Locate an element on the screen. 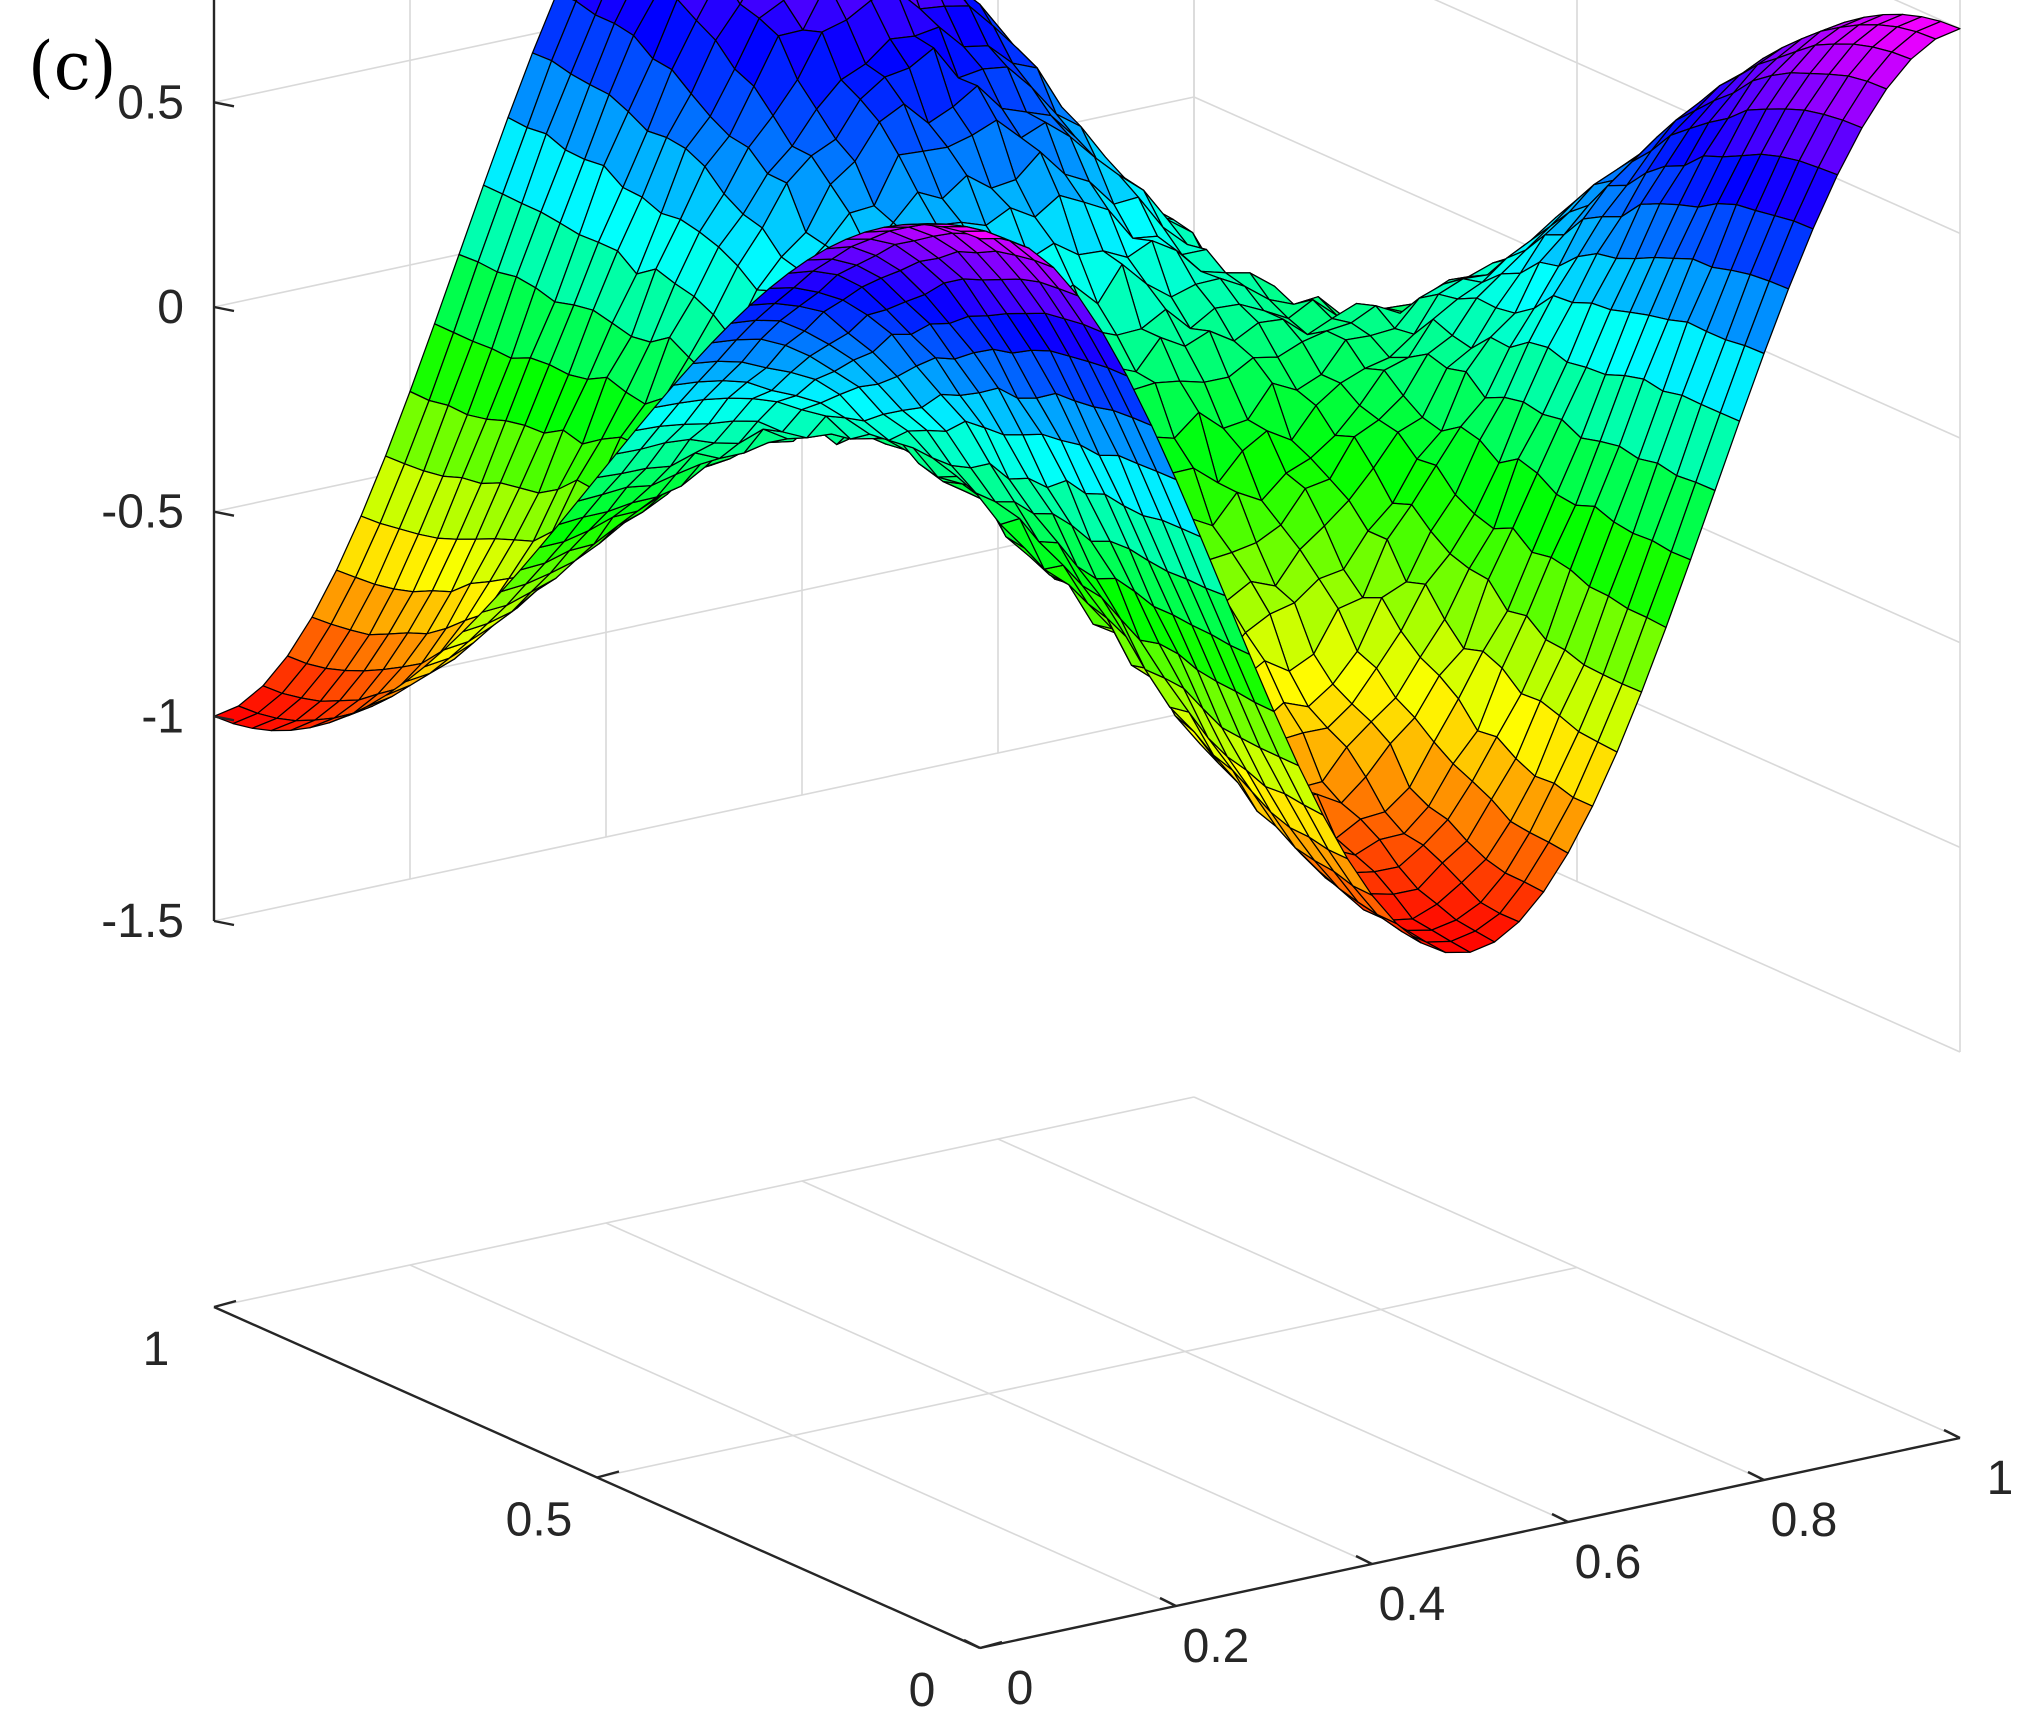  surface-cell is located at coordinates (983, 235).